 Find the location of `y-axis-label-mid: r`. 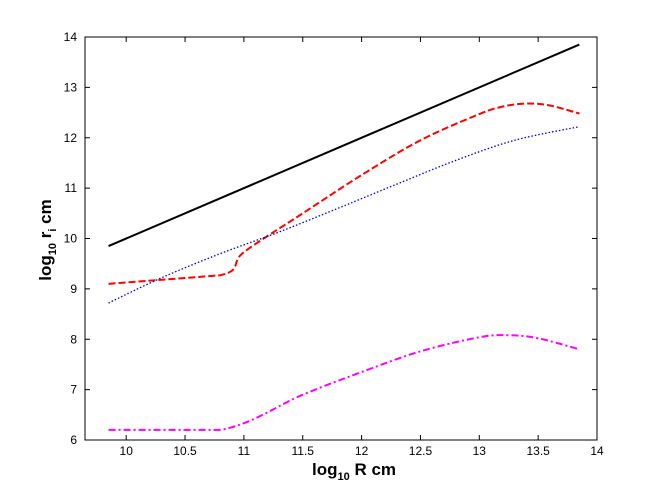

y-axis-label-mid: r is located at coordinates (45, 237).